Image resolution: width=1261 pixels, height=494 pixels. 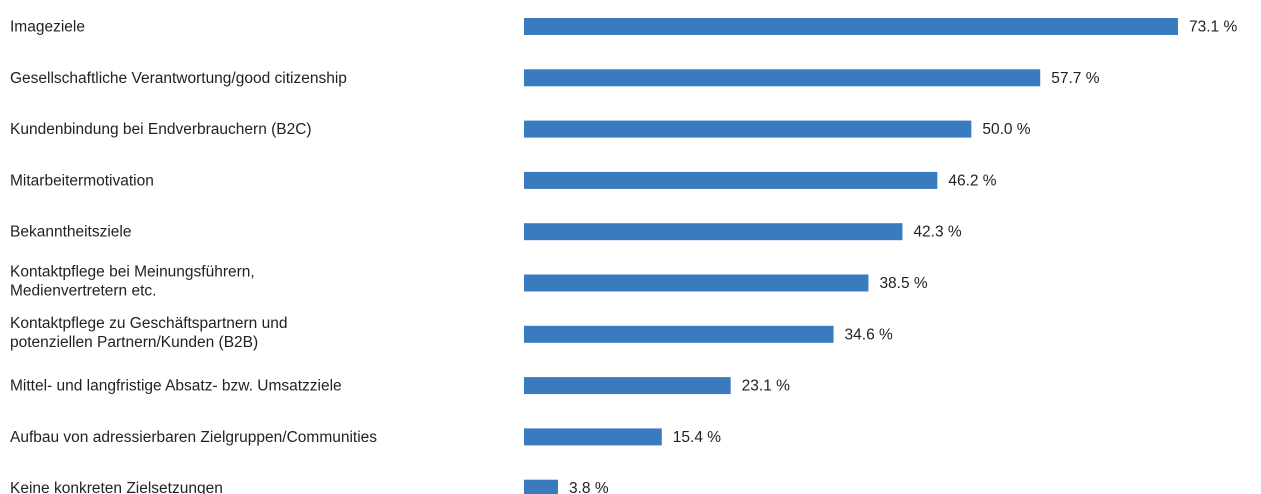 I want to click on category-label-line: Mitarbeitermotivation, so click(x=82, y=180).